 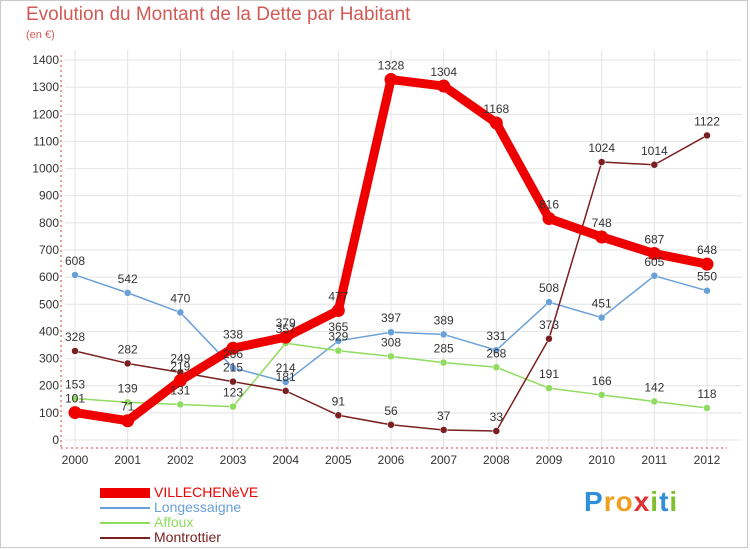 I want to click on x-tick-label: 2008, so click(x=496, y=460).